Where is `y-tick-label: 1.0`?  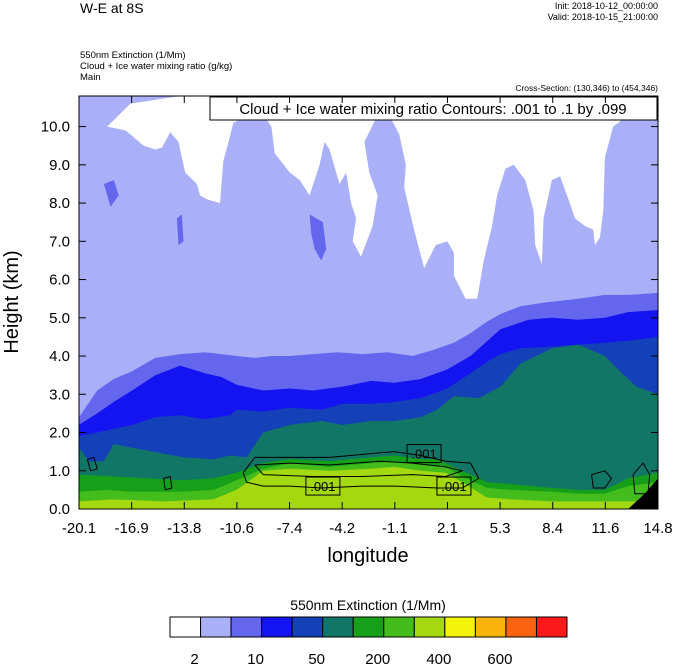 y-tick-label: 1.0 is located at coordinates (59, 471).